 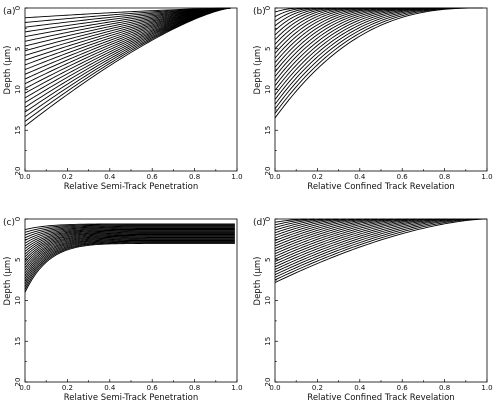 What do you see at coordinates (9, 12) in the screenshot?
I see `panel-label: (a)` at bounding box center [9, 12].